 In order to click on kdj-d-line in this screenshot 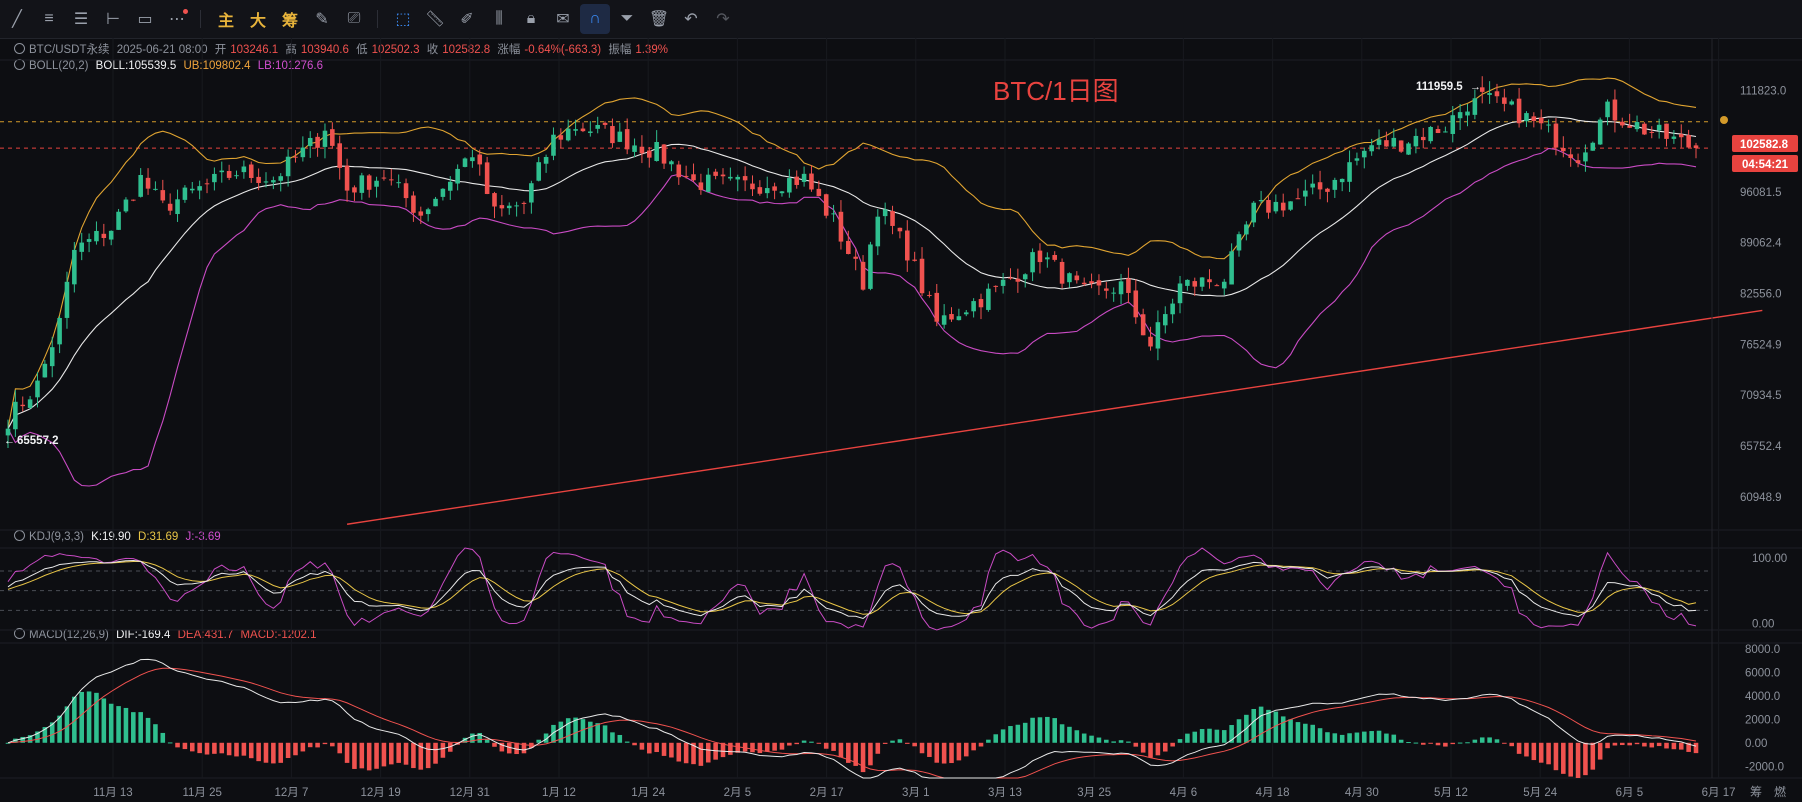, I will do `click(852, 587)`.